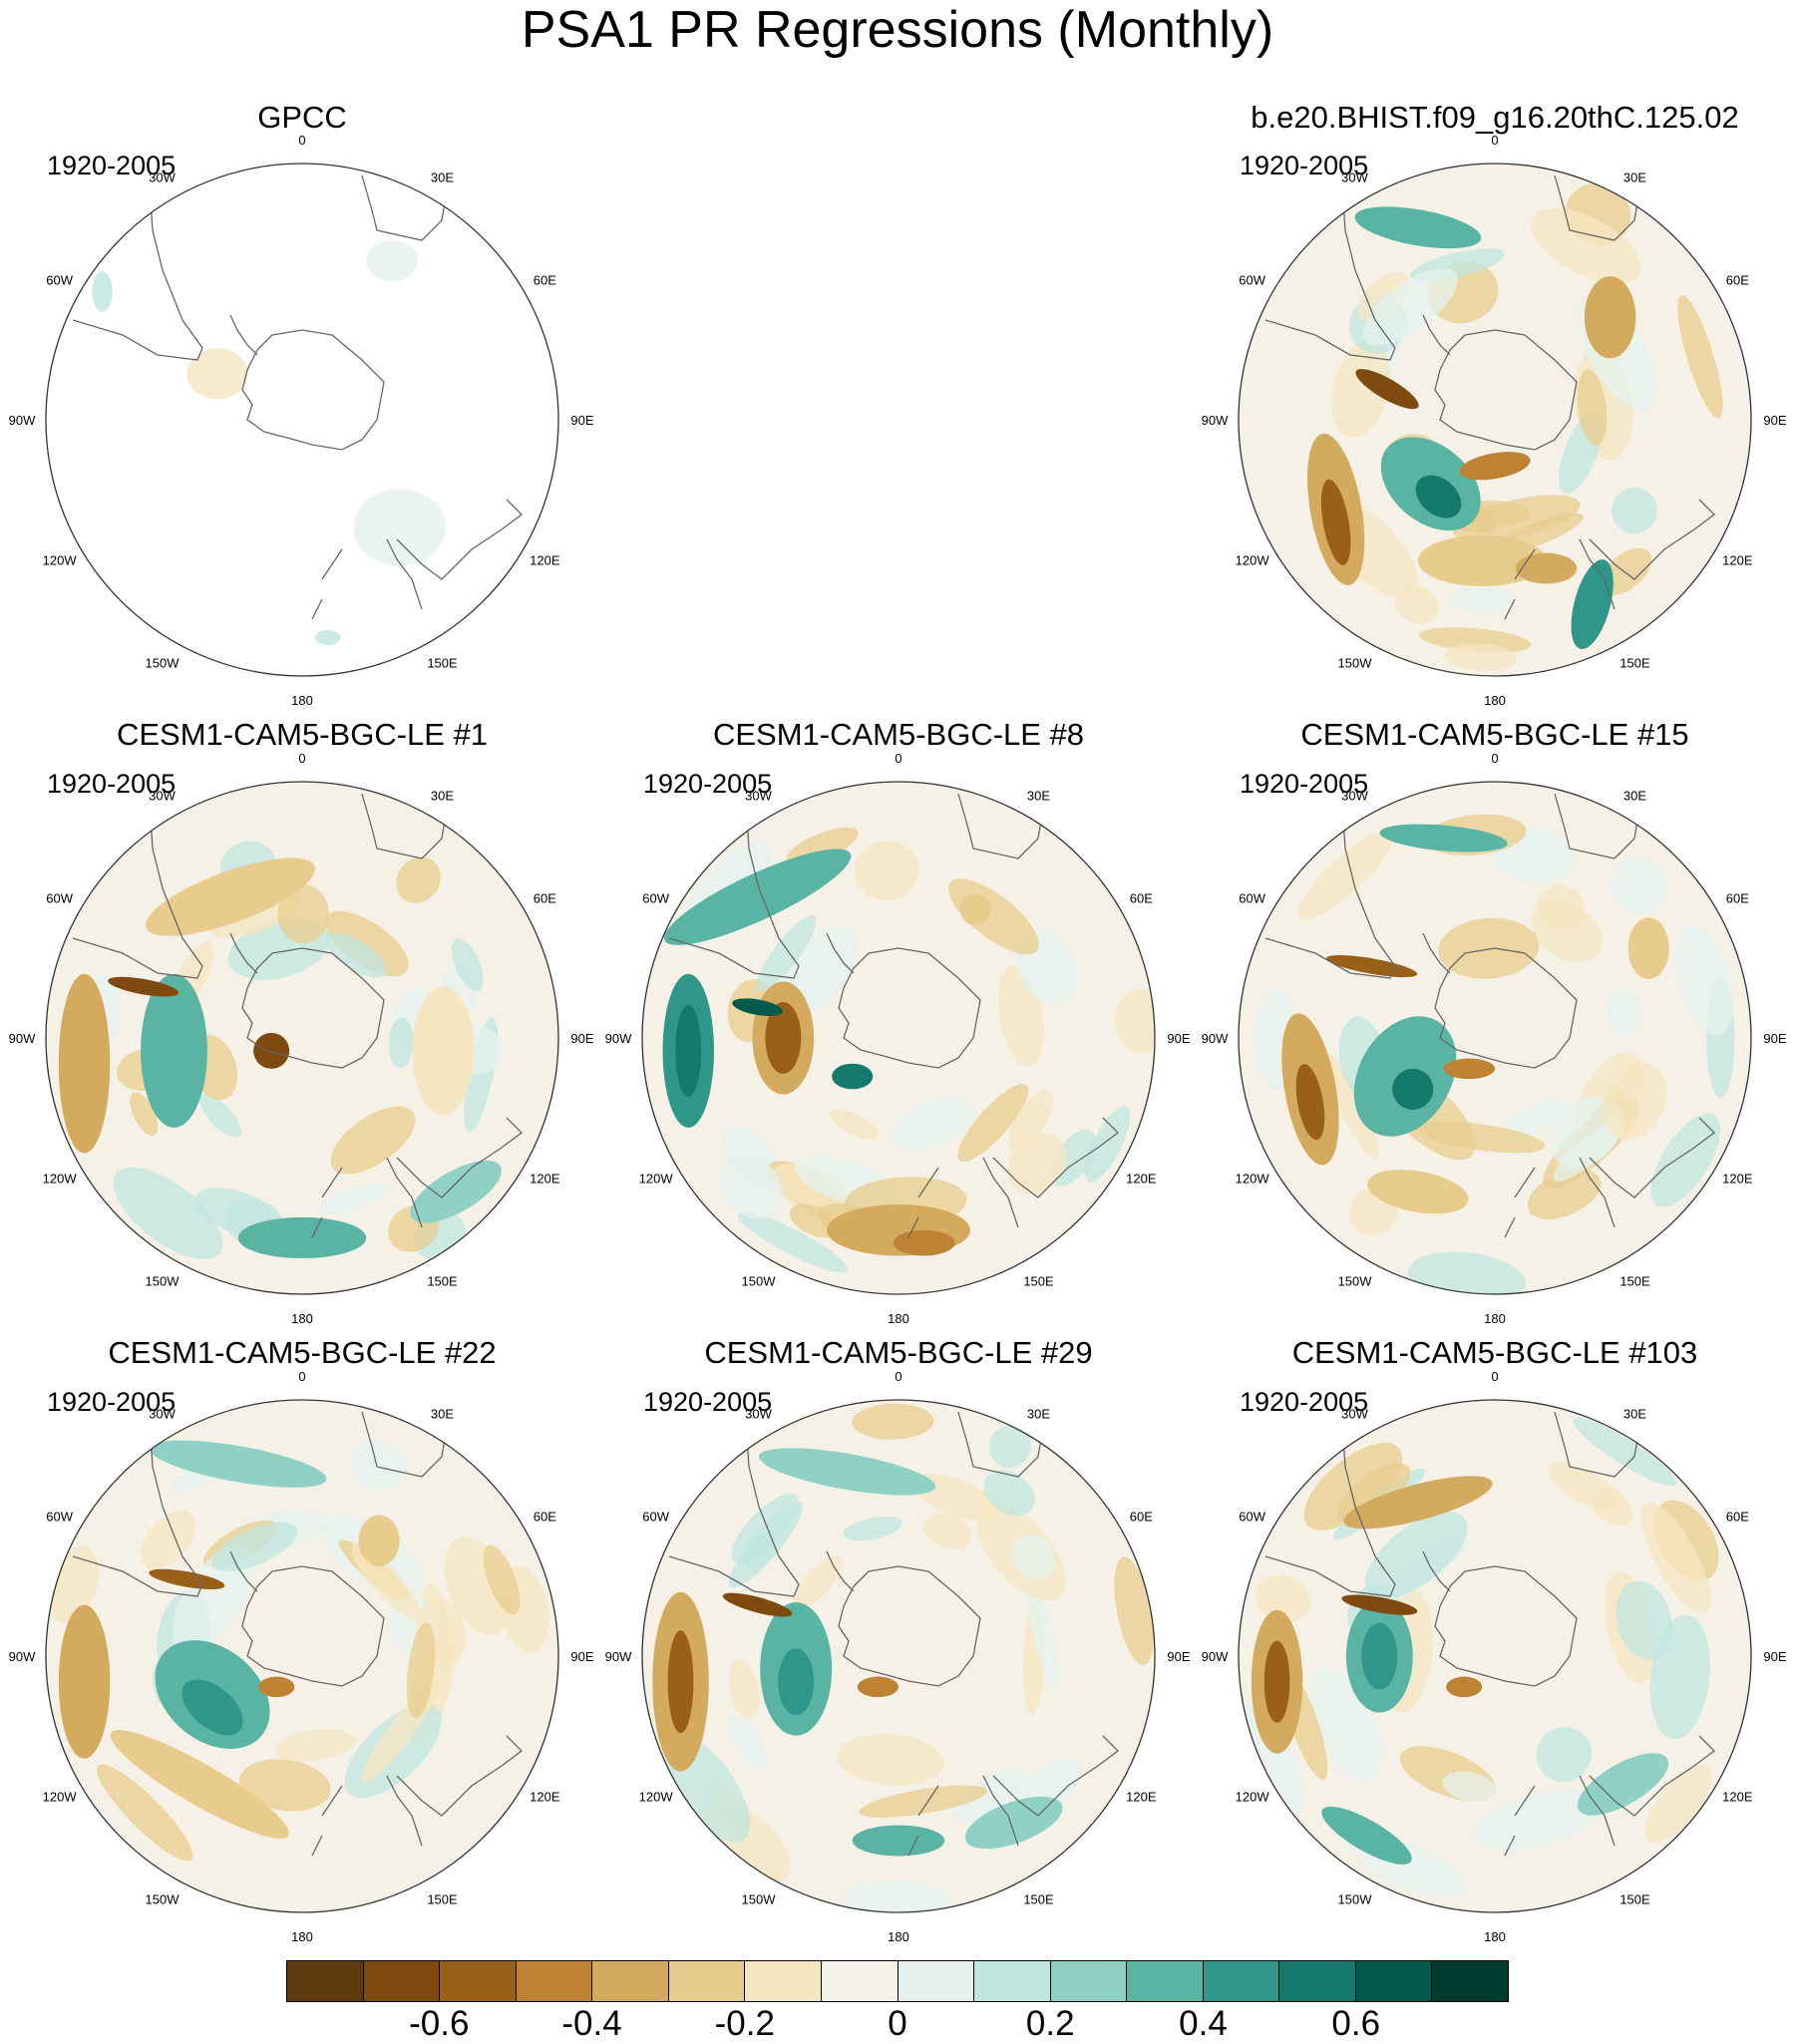 This screenshot has width=1795, height=2044. I want to click on longitude-label: 120W, so click(1253, 1797).